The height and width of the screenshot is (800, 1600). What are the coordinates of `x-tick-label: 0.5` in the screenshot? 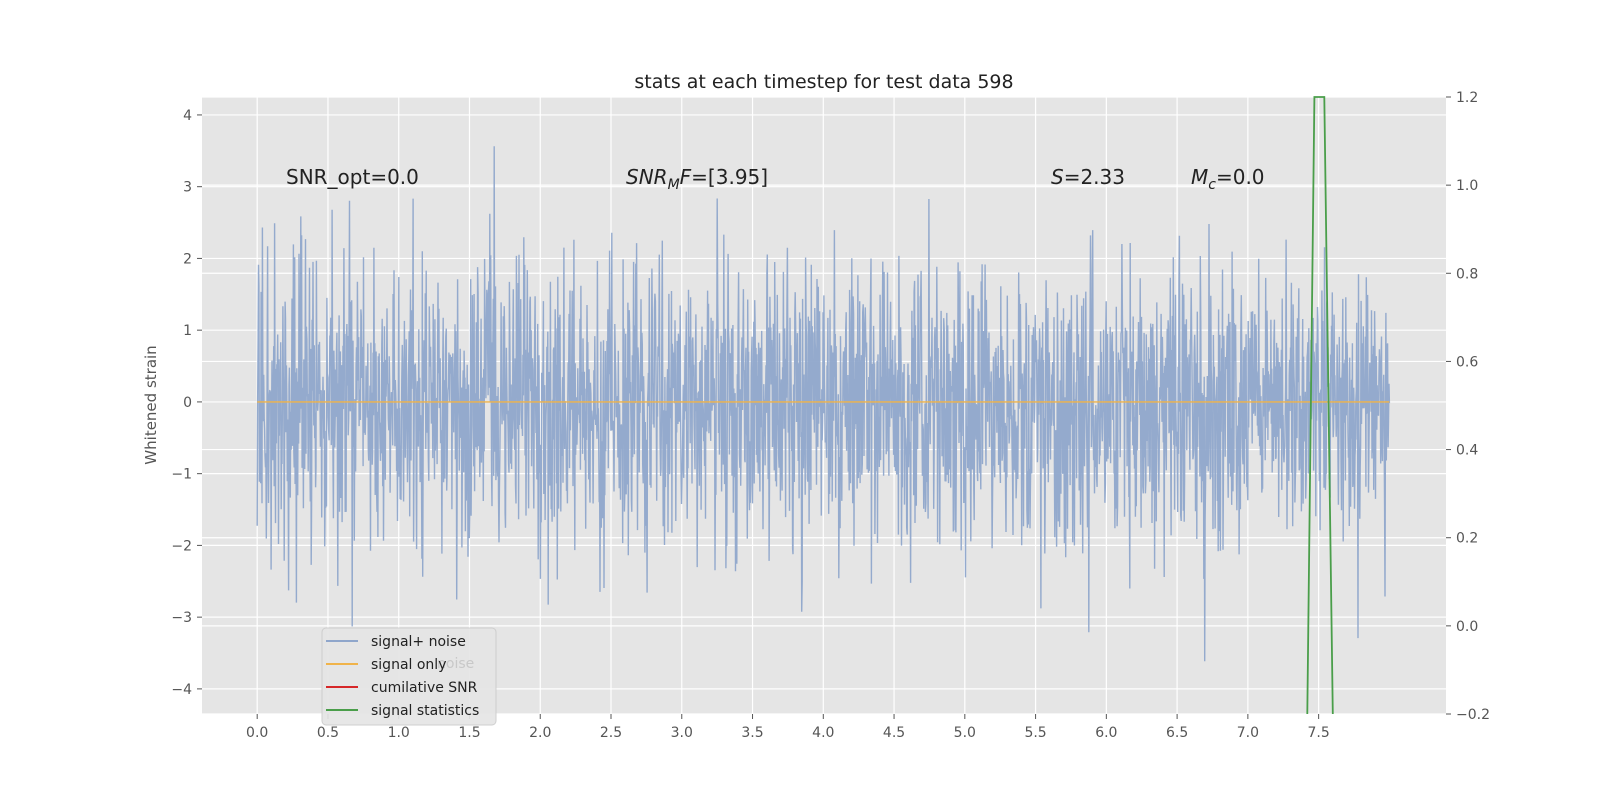 It's located at (328, 733).